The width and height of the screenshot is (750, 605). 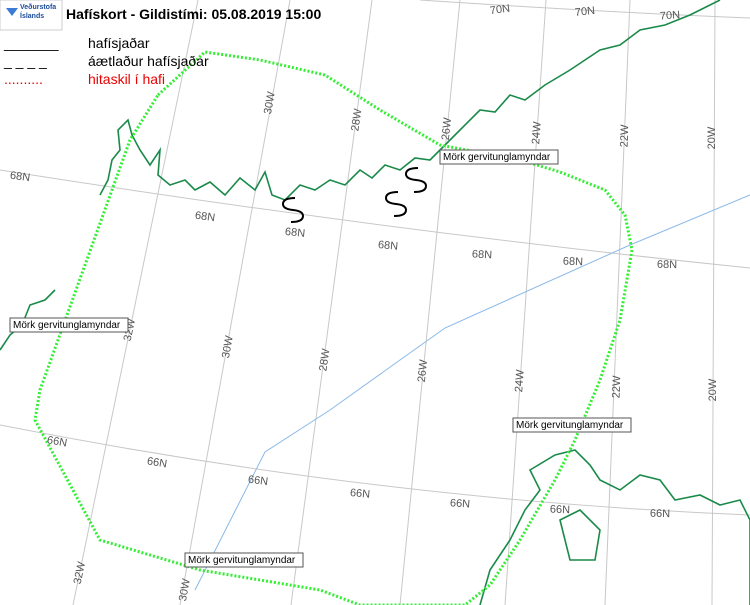 I want to click on logo-text-wrap: Veðurstofa Íslands, so click(x=38, y=12).